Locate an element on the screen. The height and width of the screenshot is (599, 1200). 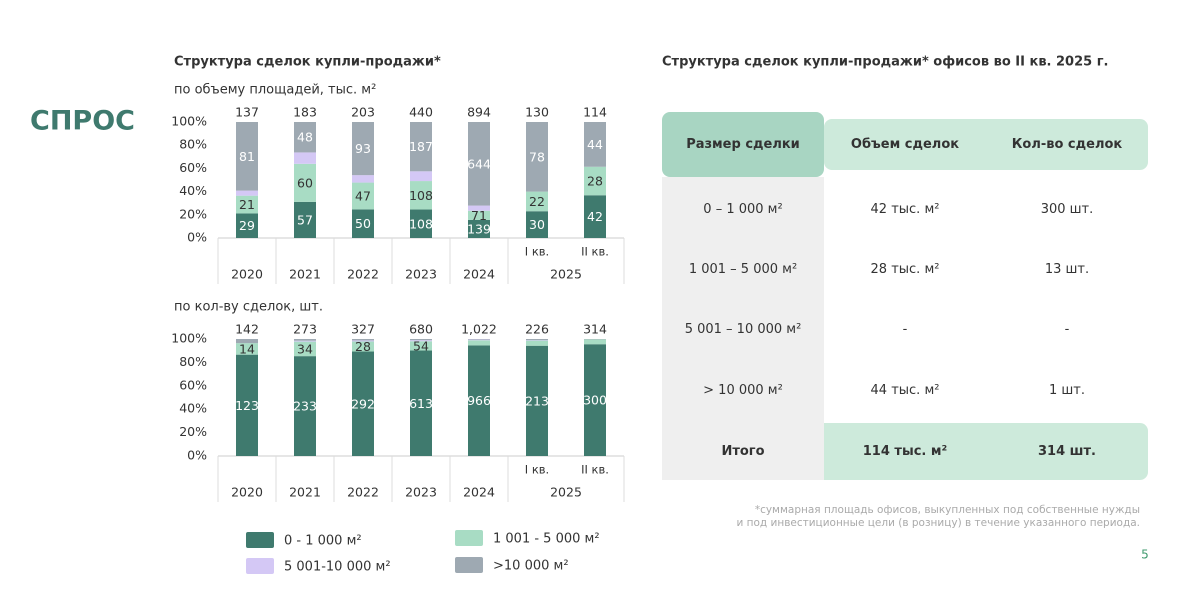
data-label: 78 is located at coordinates (537, 156).